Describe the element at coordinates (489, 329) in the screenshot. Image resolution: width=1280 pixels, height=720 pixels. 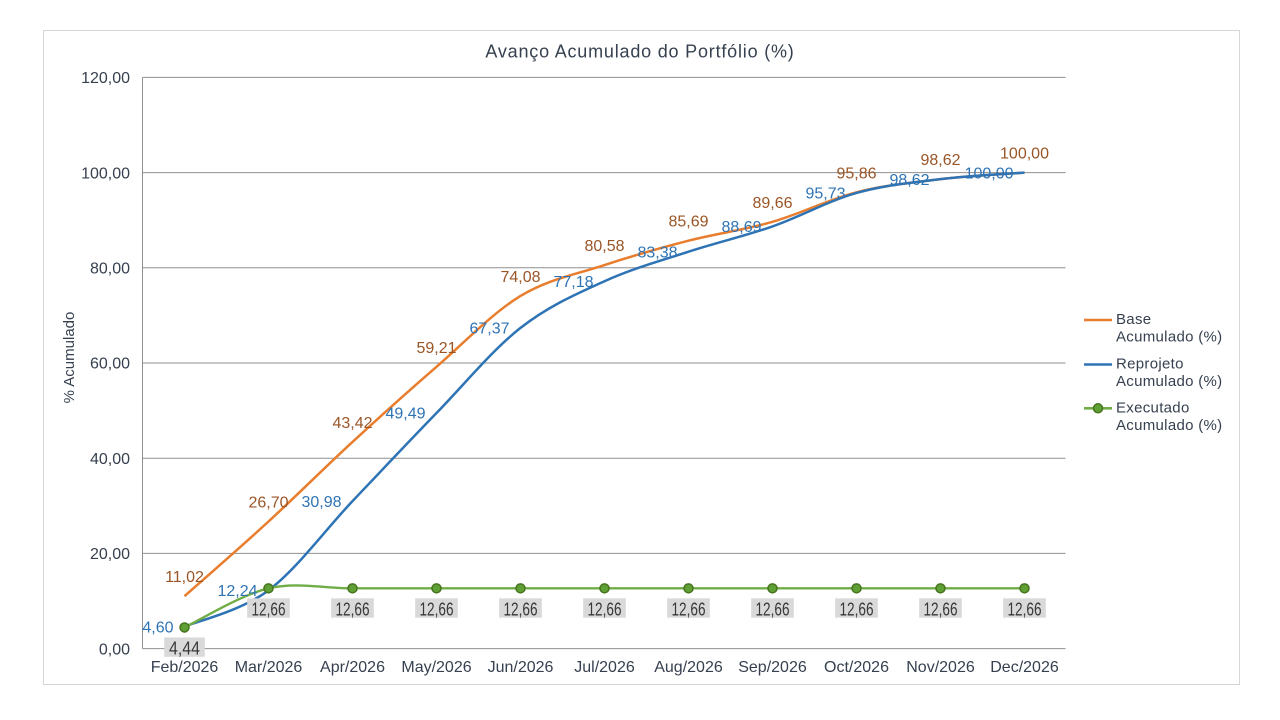
I see `svg-text: 67,37` at that location.